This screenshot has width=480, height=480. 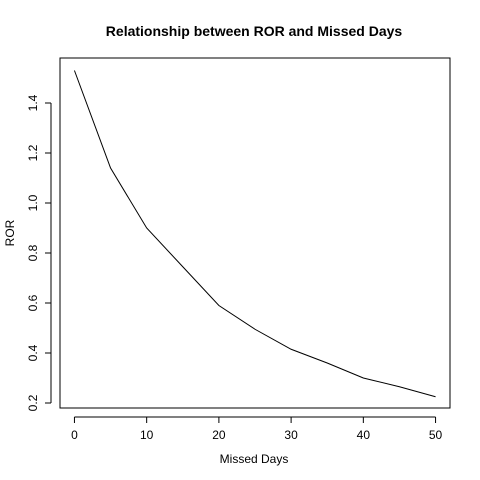 I want to click on chart-title: Relationship between ROR and Missed Days, so click(x=254, y=31).